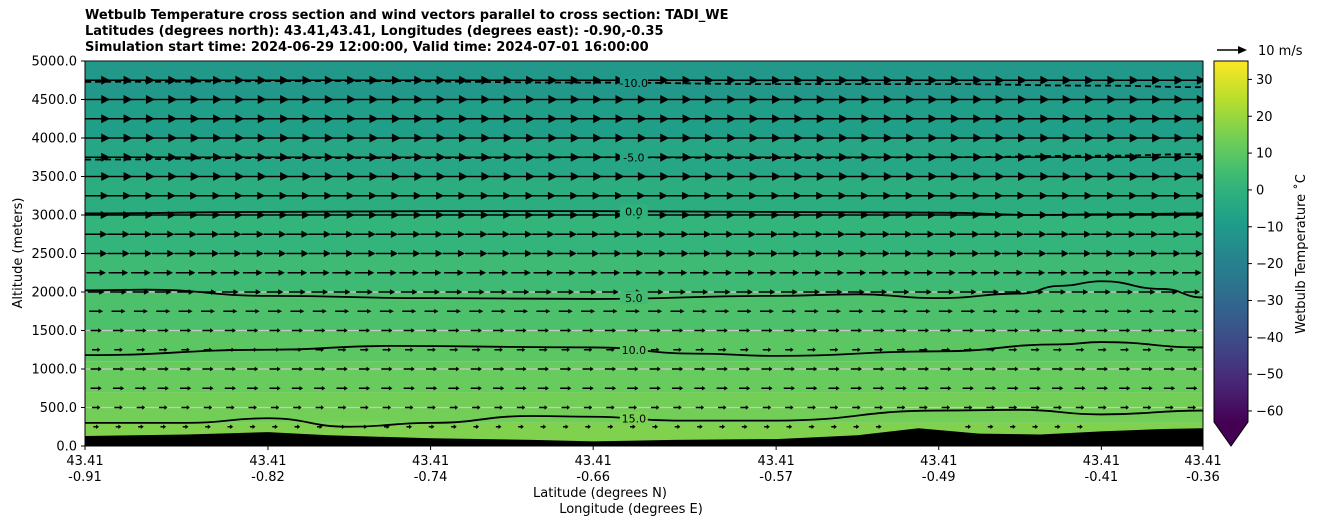 The width and height of the screenshot is (1320, 526). What do you see at coordinates (55, 216) in the screenshot?
I see `y-tick-label: 3000.0` at bounding box center [55, 216].